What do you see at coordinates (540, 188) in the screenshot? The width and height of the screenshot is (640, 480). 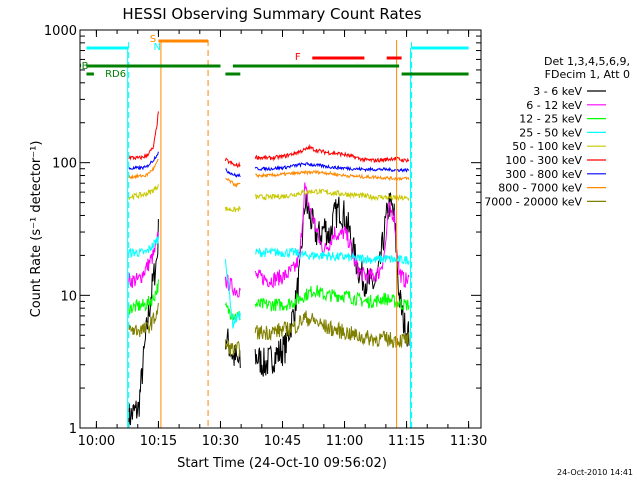 I see `legend-entry-label-7: 800 - 7000 keV` at bounding box center [540, 188].